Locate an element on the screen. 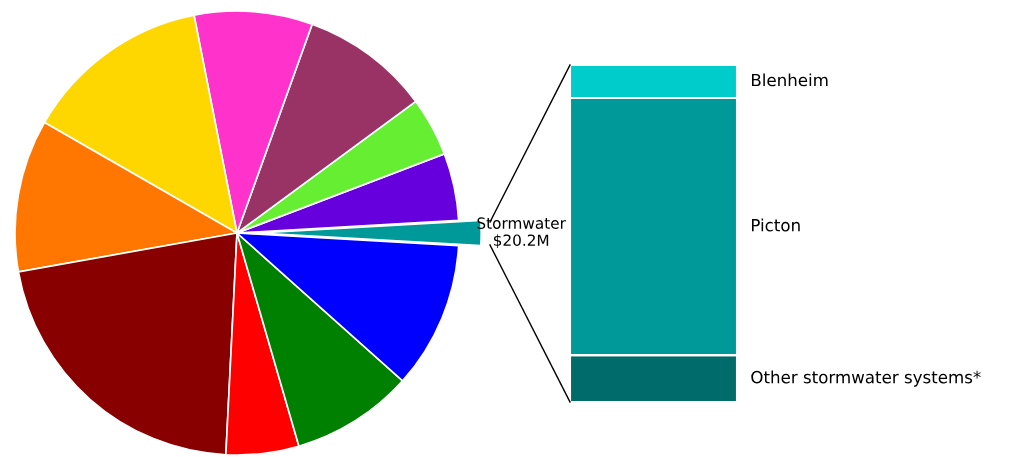 Image resolution: width=1012 pixels, height=457 pixels. series-label: Picton is located at coordinates (776, 225).